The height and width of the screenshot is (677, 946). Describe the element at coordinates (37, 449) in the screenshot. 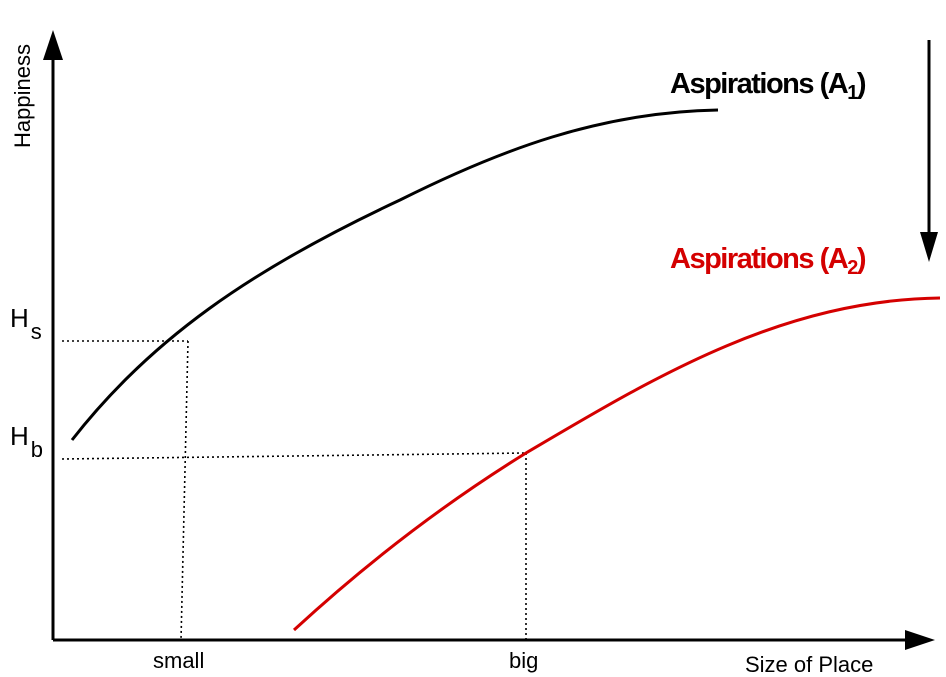

I see `tick-hb-sub: b` at that location.